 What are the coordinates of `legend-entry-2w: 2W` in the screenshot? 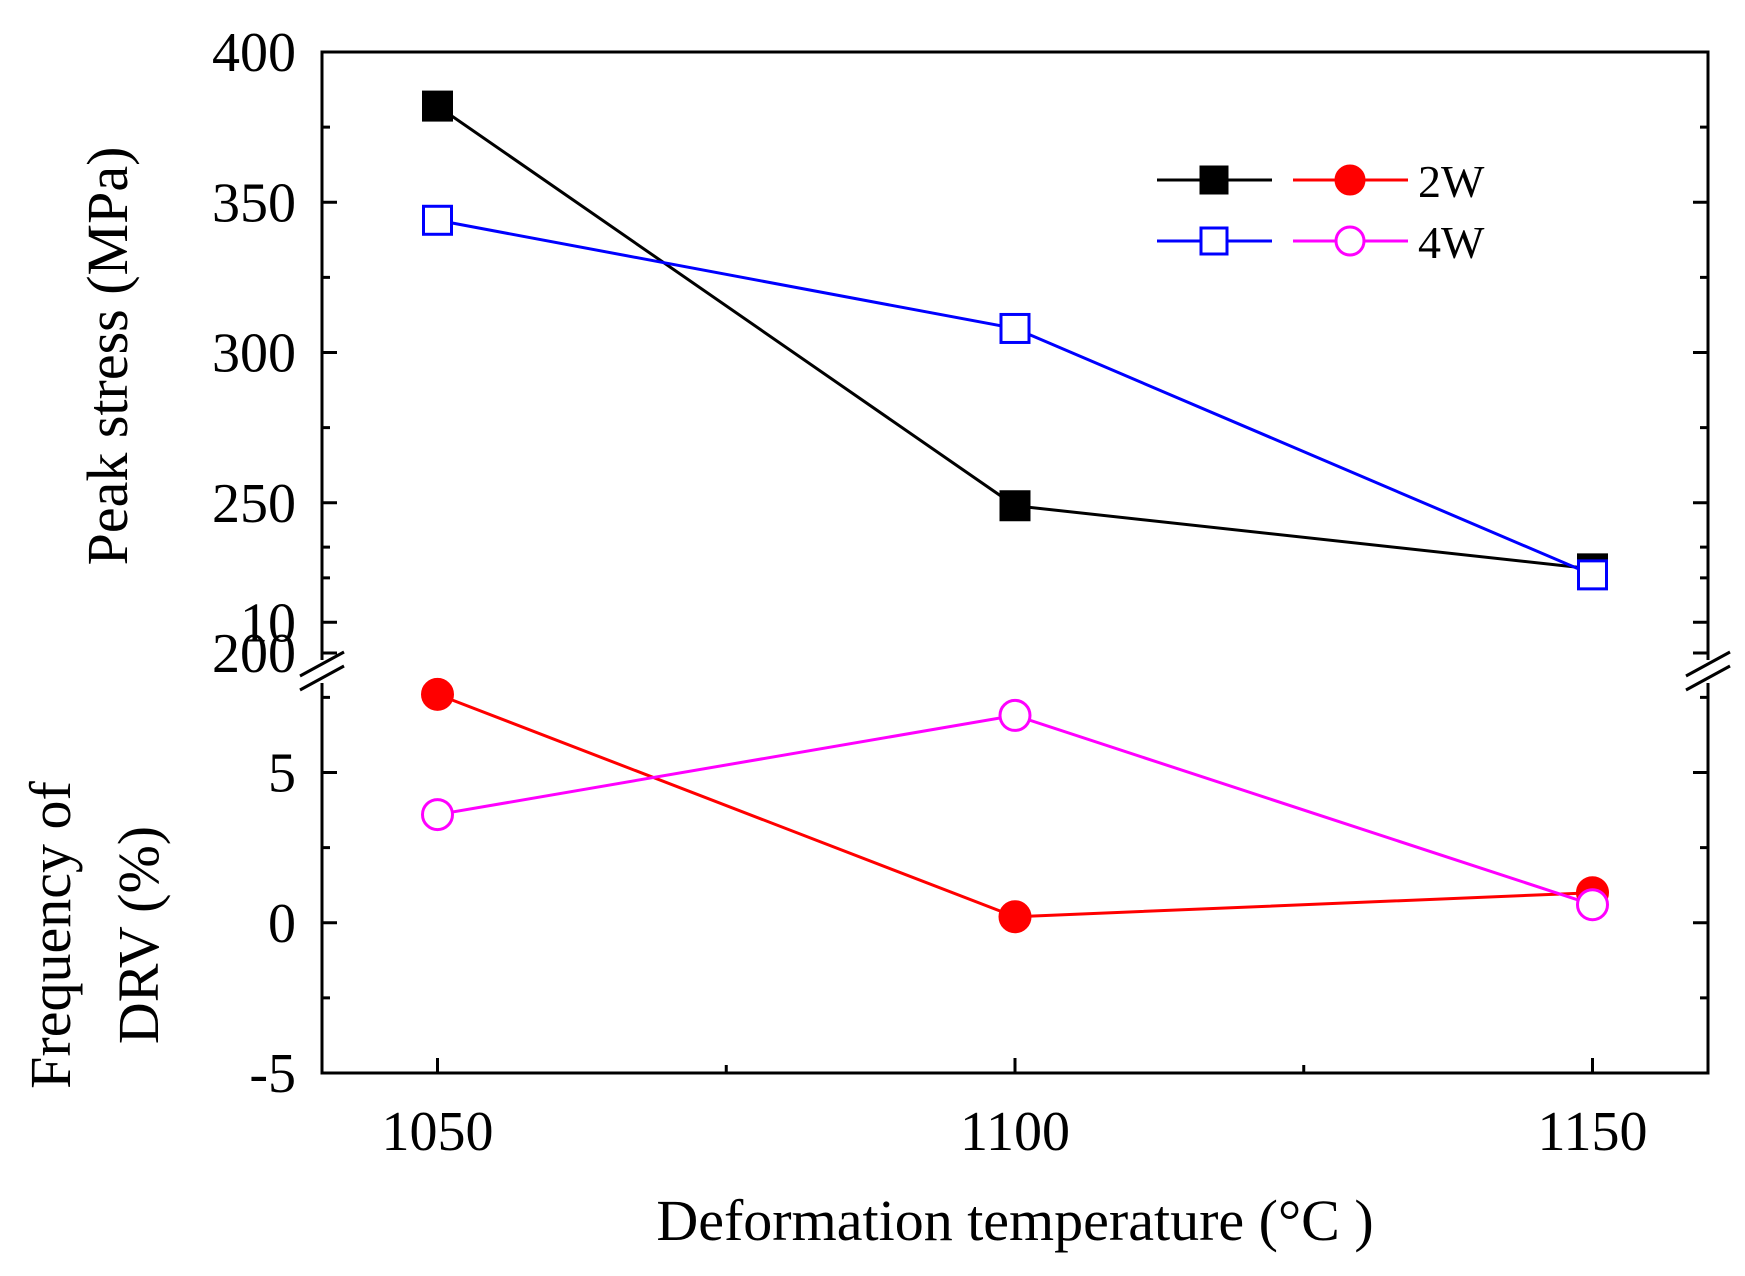 It's located at (1389, 181).